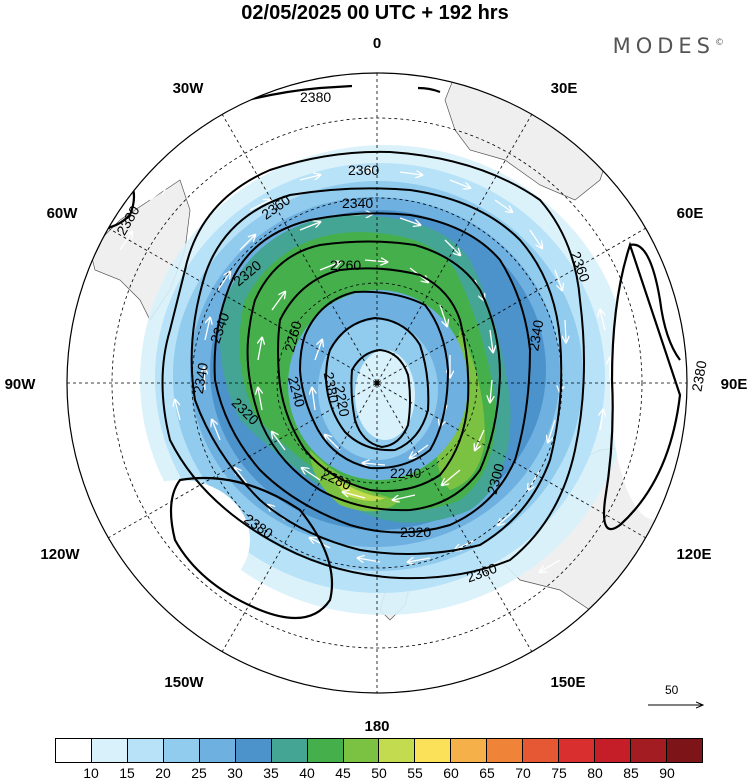 This screenshot has height=782, width=750. I want to click on colorbar-tick-label: 50, so click(379, 773).